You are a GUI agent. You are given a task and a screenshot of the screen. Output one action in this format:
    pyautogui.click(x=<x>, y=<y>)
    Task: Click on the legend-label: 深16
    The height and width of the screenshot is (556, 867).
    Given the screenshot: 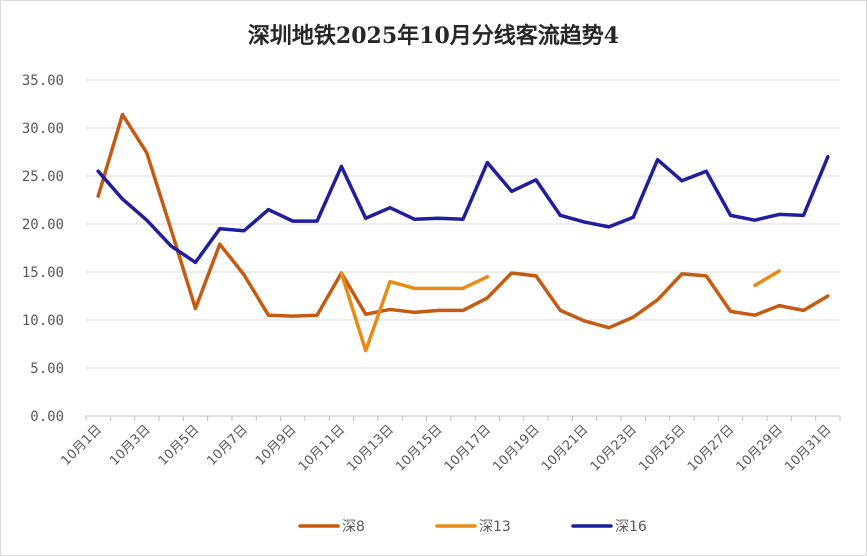 What is the action you would take?
    pyautogui.click(x=631, y=527)
    